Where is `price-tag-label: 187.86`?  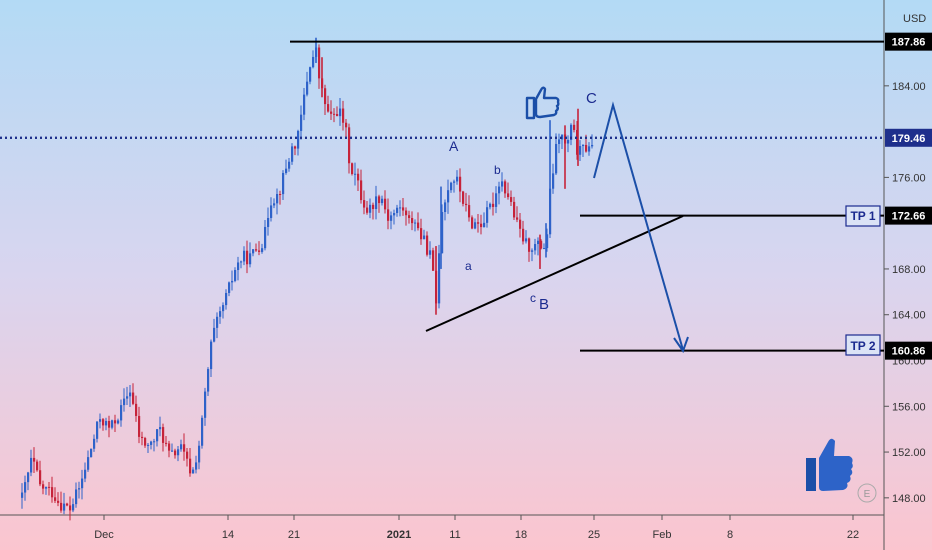 price-tag-label: 187.86 is located at coordinates (909, 43).